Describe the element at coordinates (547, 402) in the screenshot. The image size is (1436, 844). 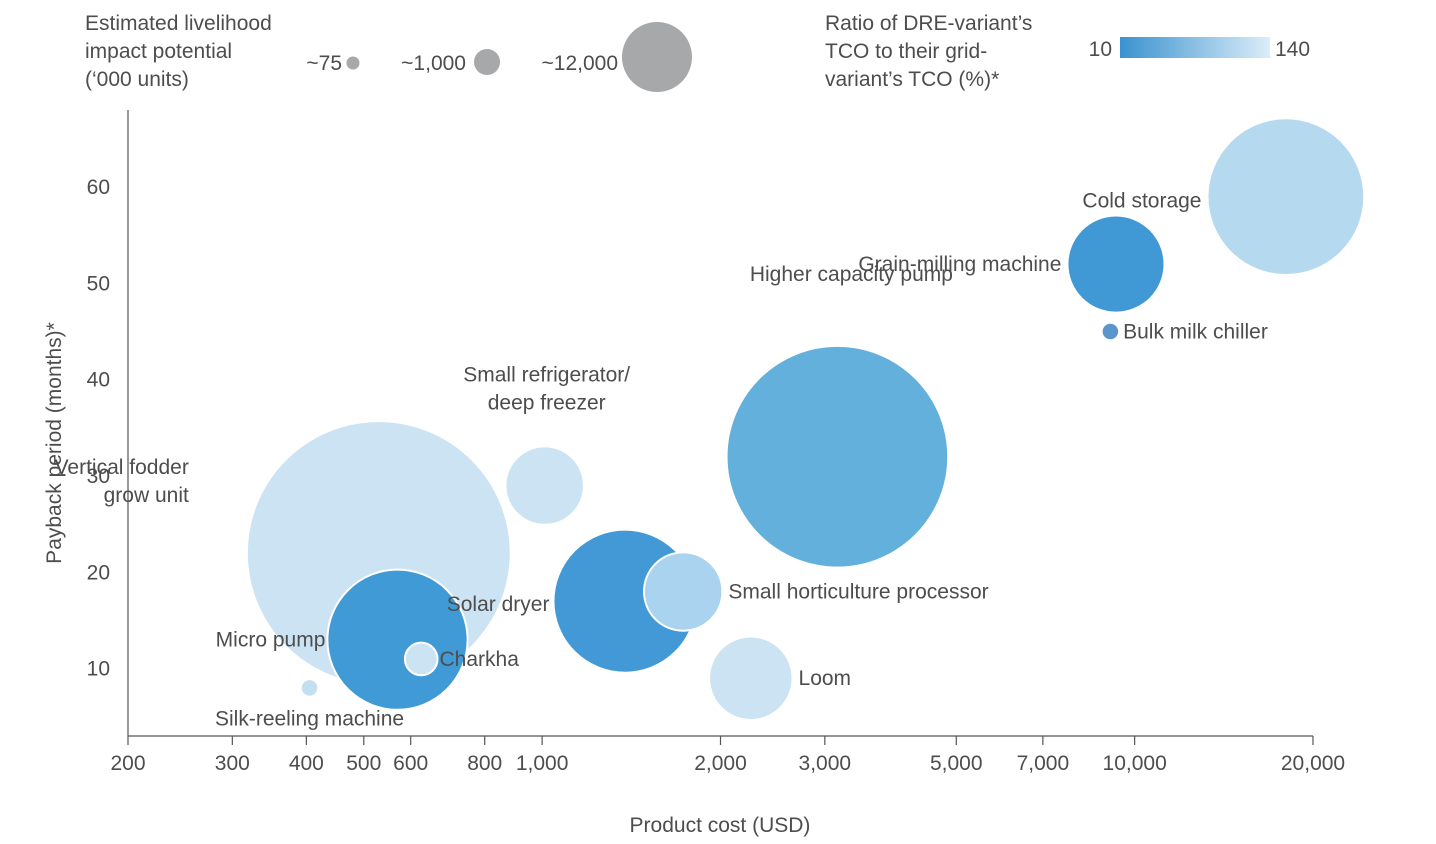
I see `bubble-label-small-refrigerator-deep-freezer: deep freezer` at that location.